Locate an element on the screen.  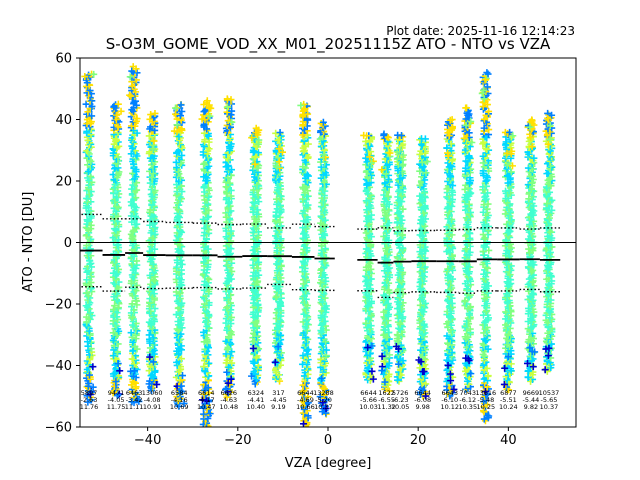
bin-sd-label: 10.35 is located at coordinates (467, 407).